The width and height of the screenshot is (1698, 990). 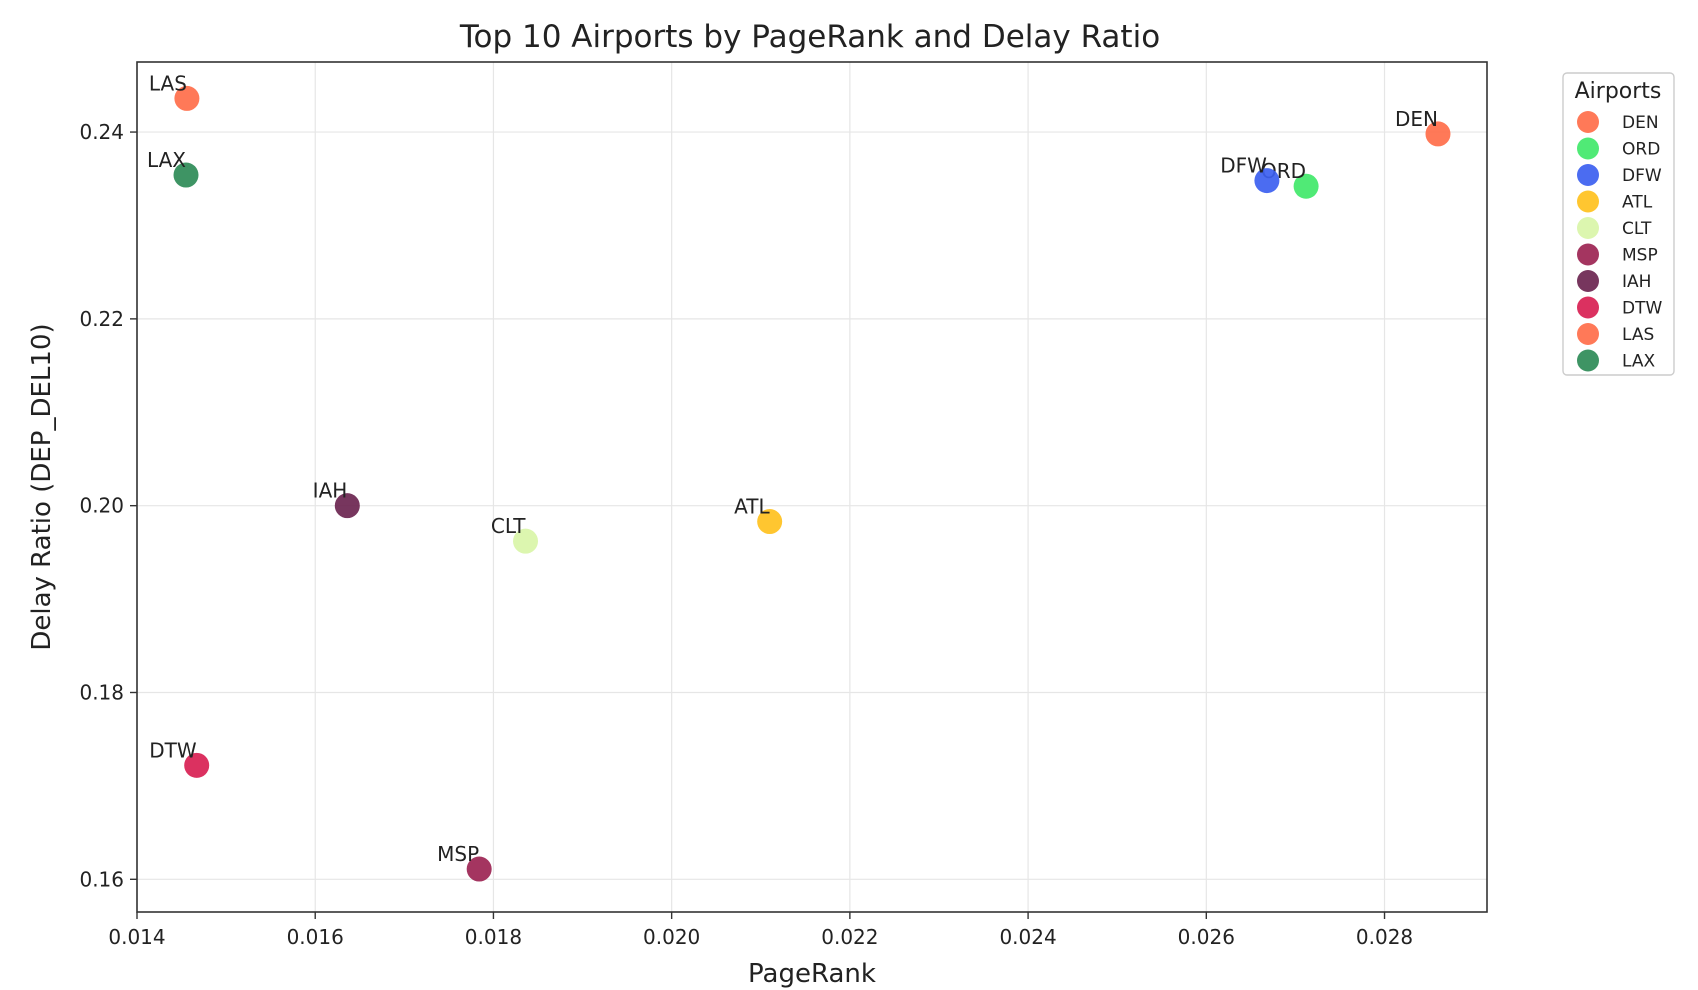 I want to click on legend-label-den: DEN, so click(x=1640, y=123).